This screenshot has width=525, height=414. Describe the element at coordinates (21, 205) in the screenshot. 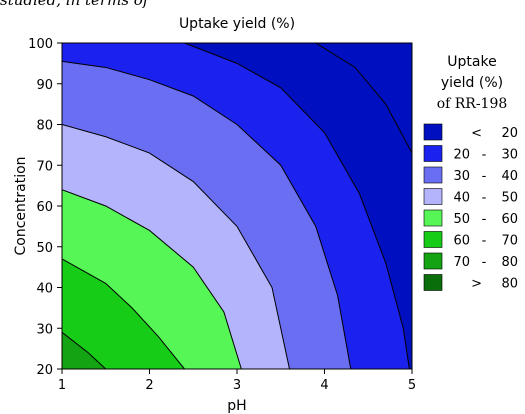

I see `y-axis-label: Concentration` at that location.